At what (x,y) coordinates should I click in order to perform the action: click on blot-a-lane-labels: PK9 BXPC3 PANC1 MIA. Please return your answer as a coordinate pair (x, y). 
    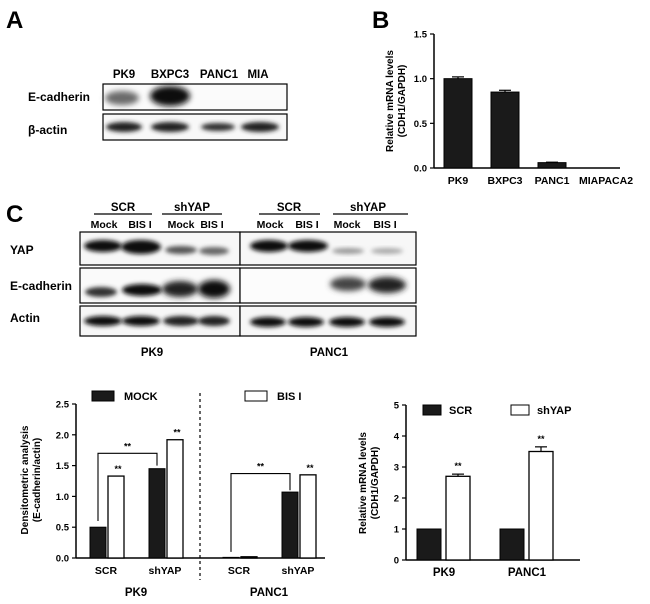
    Looking at the image, I should click on (191, 75).